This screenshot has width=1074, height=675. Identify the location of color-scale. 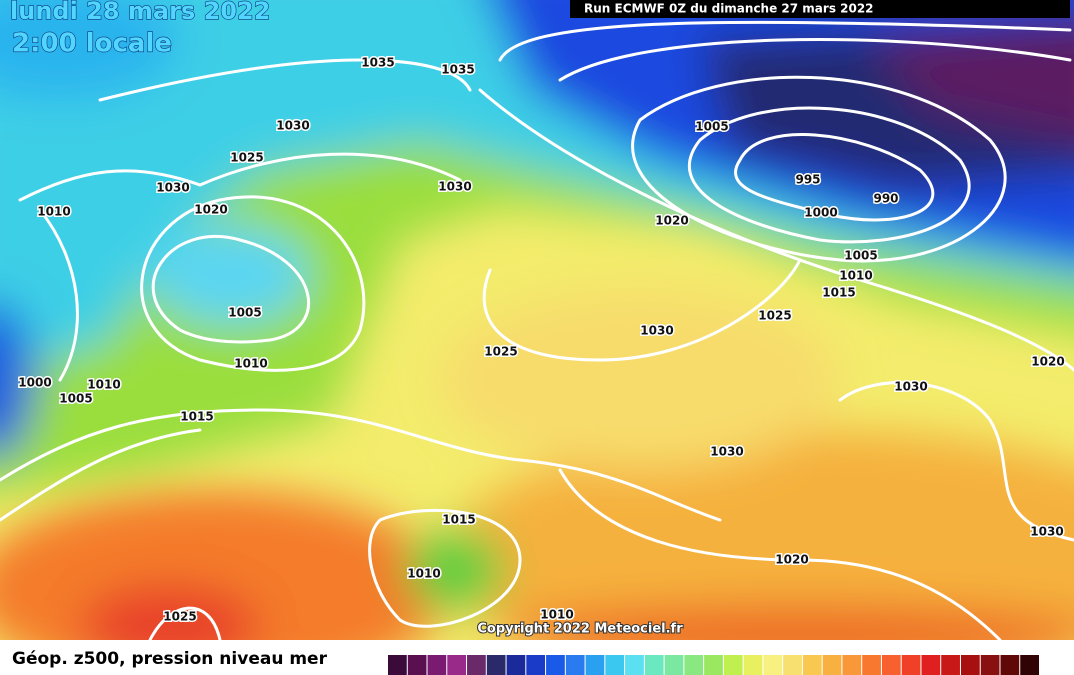
(713, 665).